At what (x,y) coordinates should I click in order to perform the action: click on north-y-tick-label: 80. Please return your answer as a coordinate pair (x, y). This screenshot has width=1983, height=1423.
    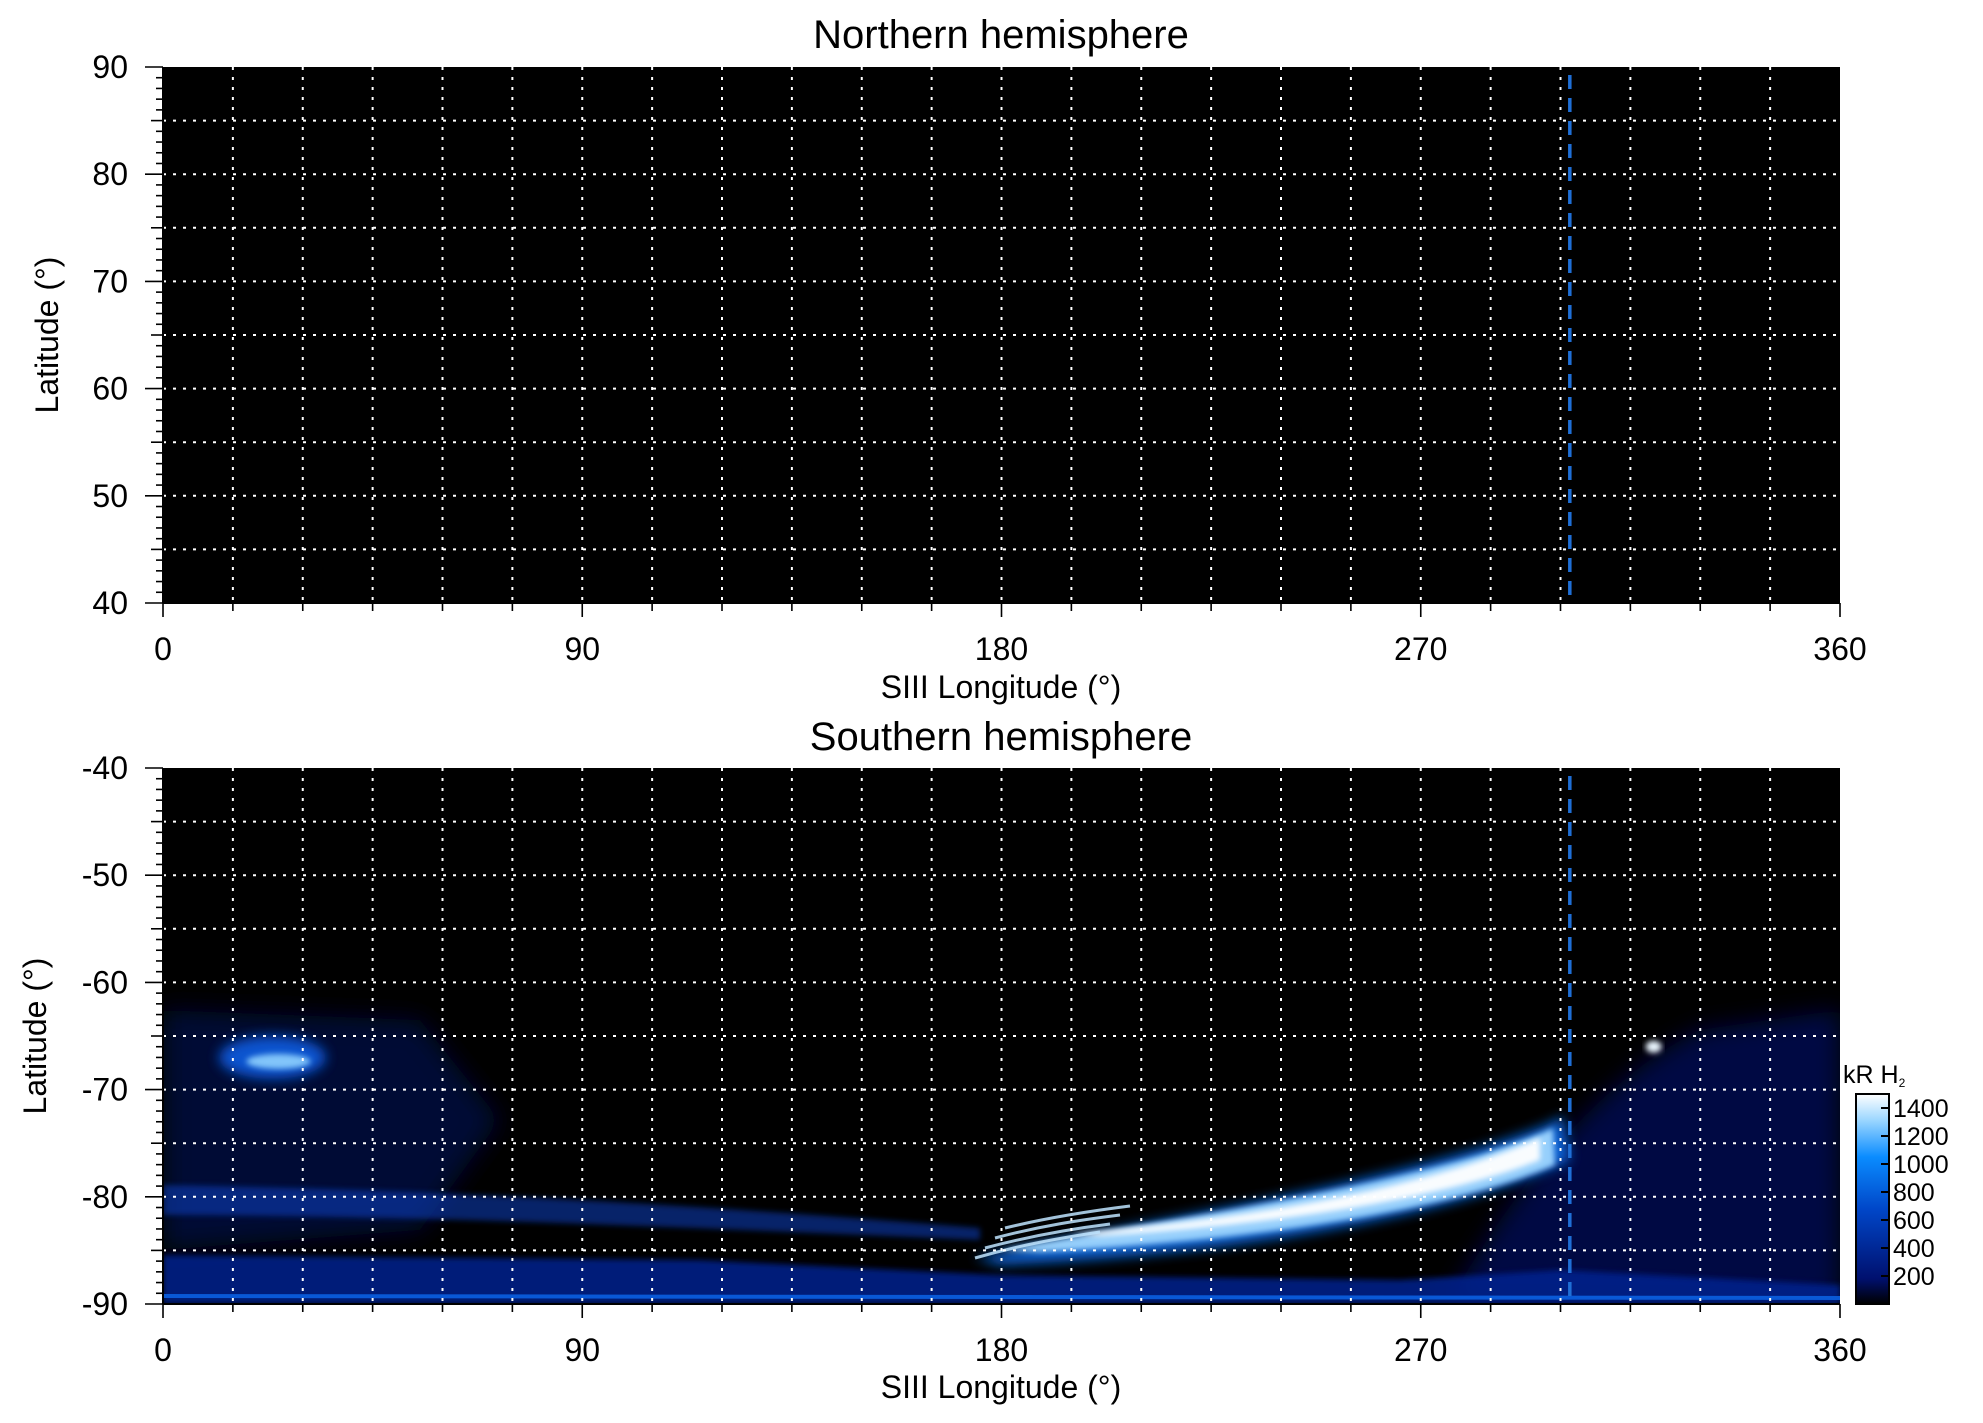
    Looking at the image, I should click on (110, 174).